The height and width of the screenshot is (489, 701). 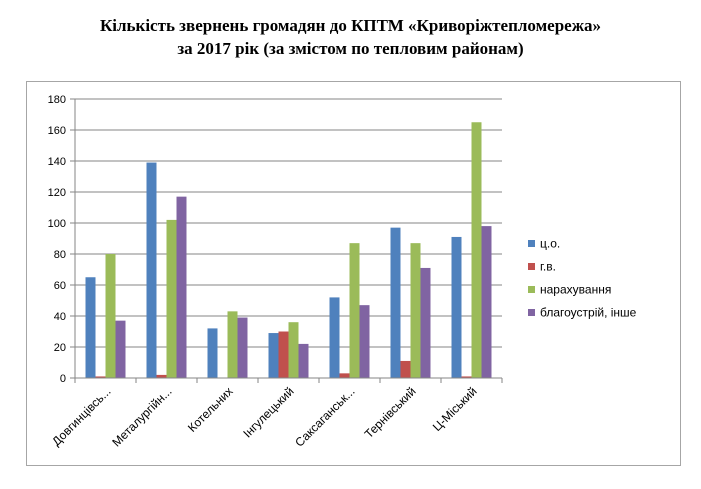 What do you see at coordinates (57, 131) in the screenshot?
I see `y-tick-label-8: 160` at bounding box center [57, 131].